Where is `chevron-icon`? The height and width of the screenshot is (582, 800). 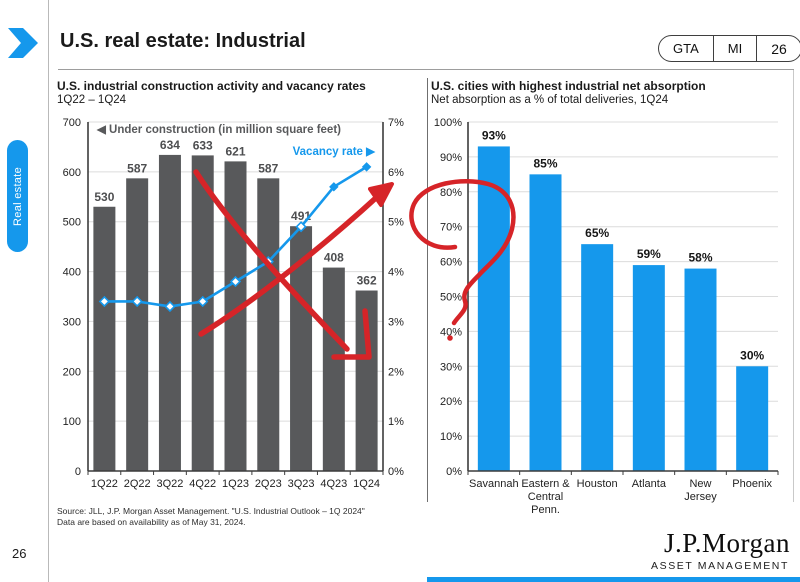
chevron-icon is located at coordinates (23, 43).